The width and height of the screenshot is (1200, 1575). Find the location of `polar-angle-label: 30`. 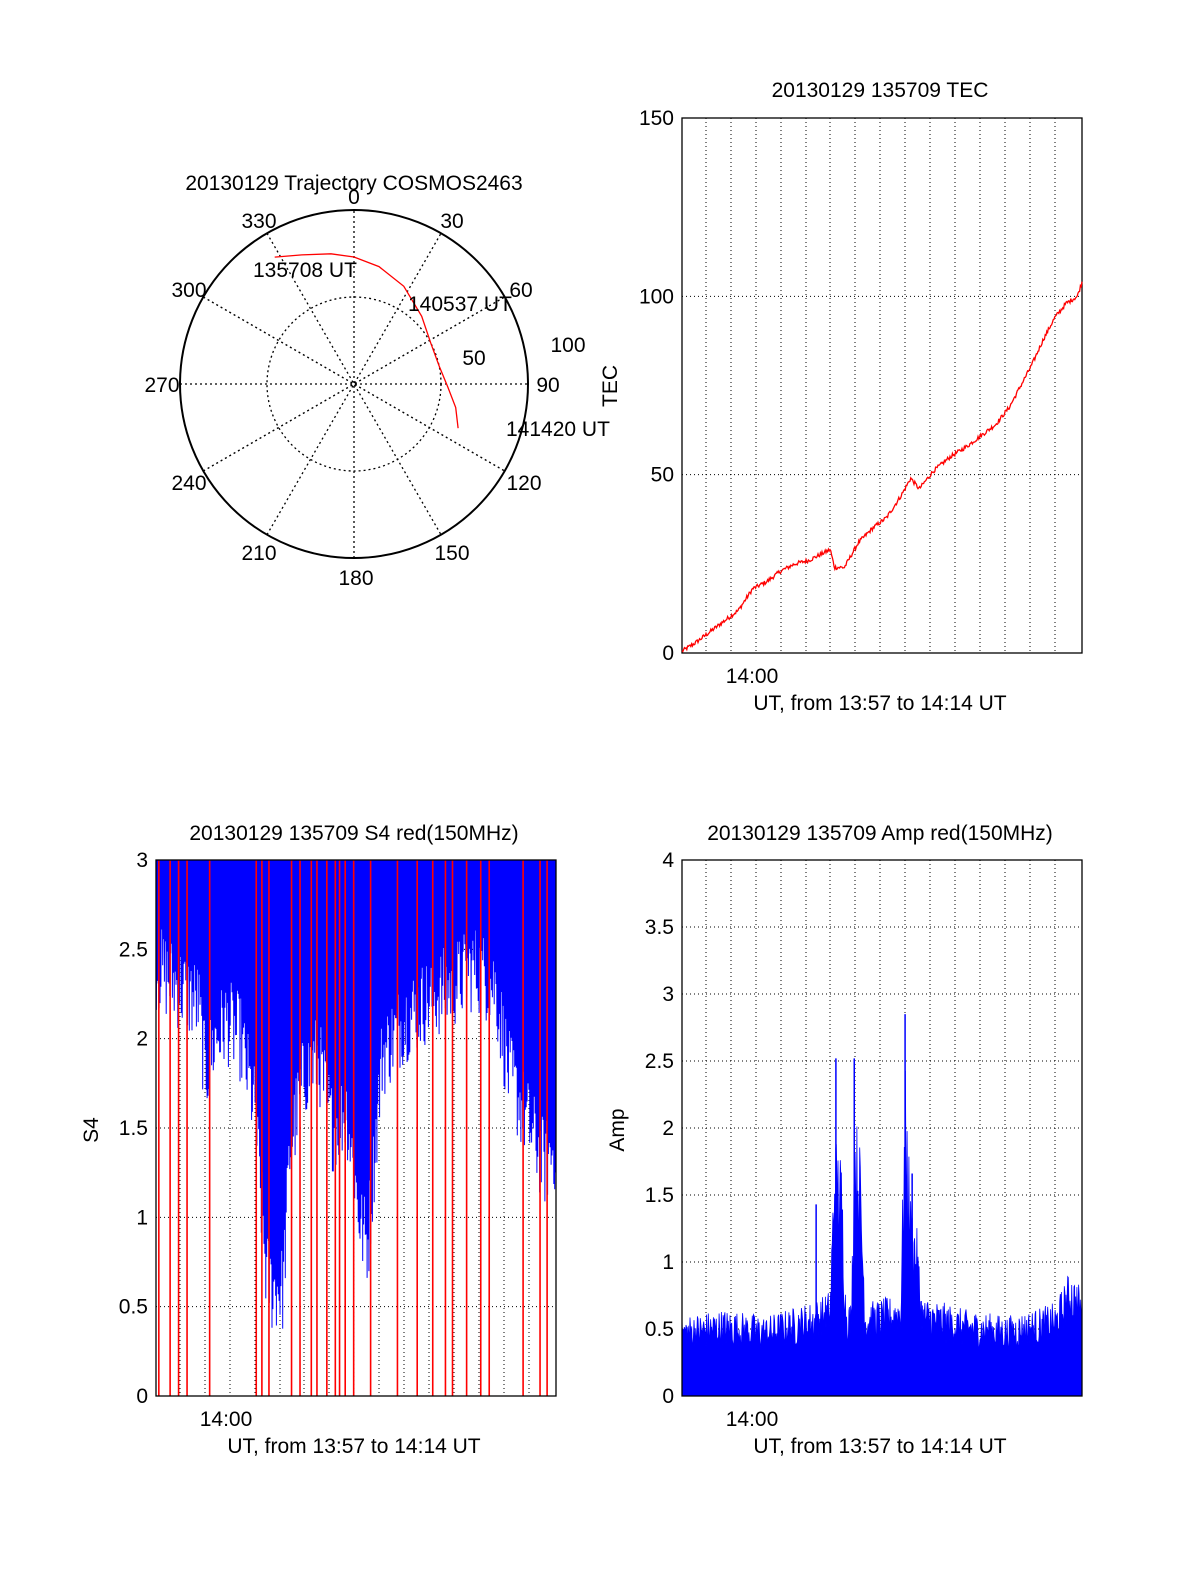

polar-angle-label: 30 is located at coordinates (451, 221).